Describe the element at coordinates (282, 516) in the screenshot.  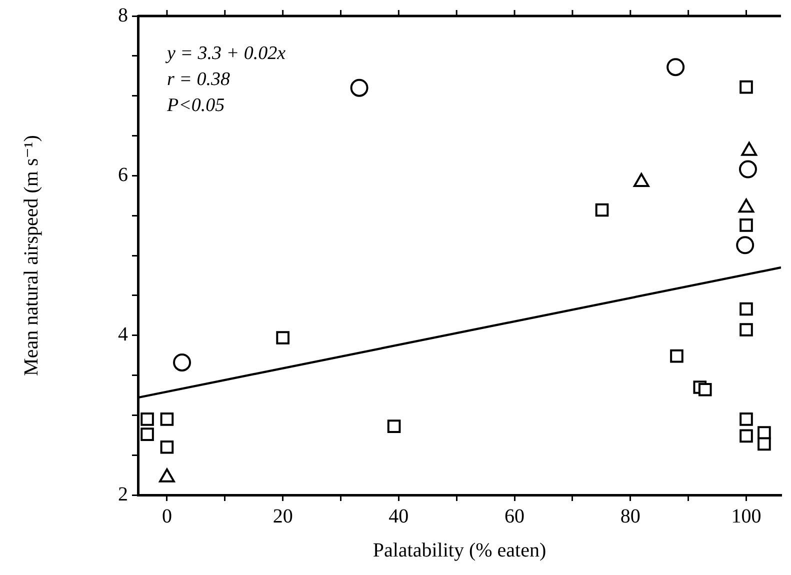
I see `x-tick-label: 20` at that location.